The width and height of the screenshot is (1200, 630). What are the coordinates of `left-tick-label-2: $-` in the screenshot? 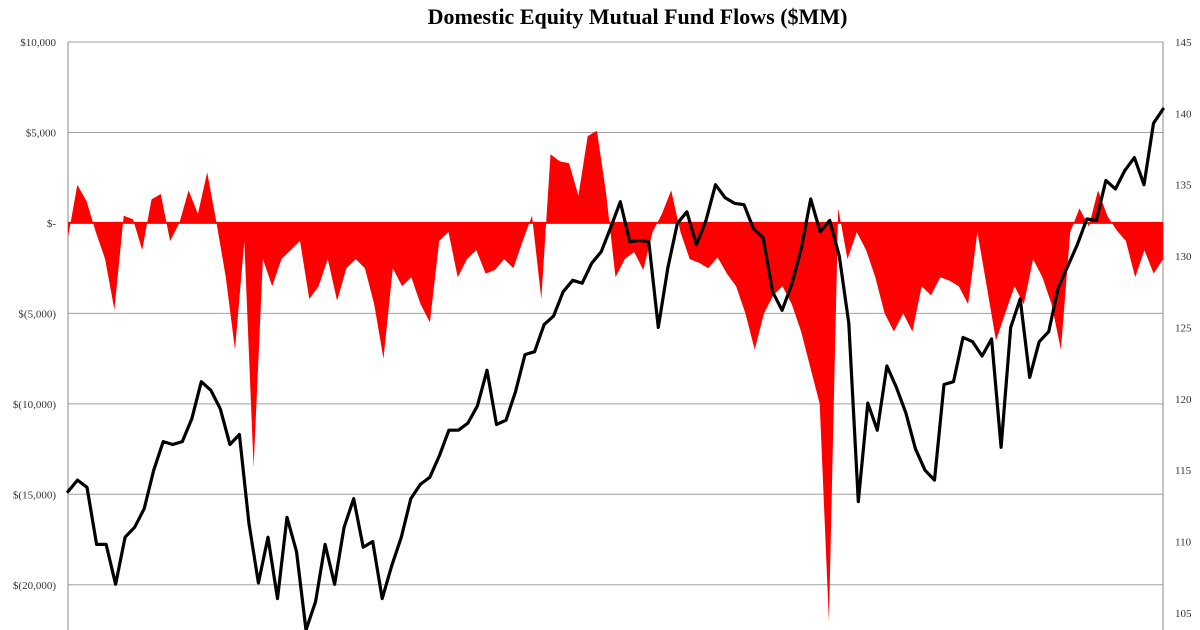 It's located at (52, 224).